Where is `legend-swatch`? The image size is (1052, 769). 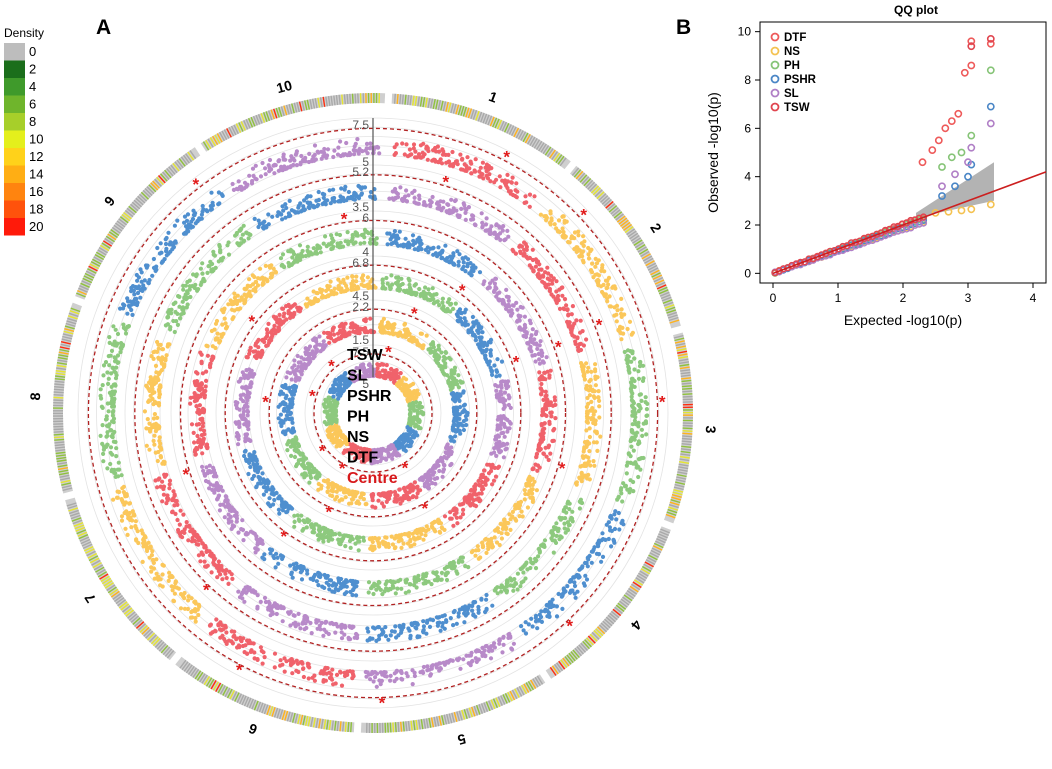
legend-swatch is located at coordinates (14, 227).